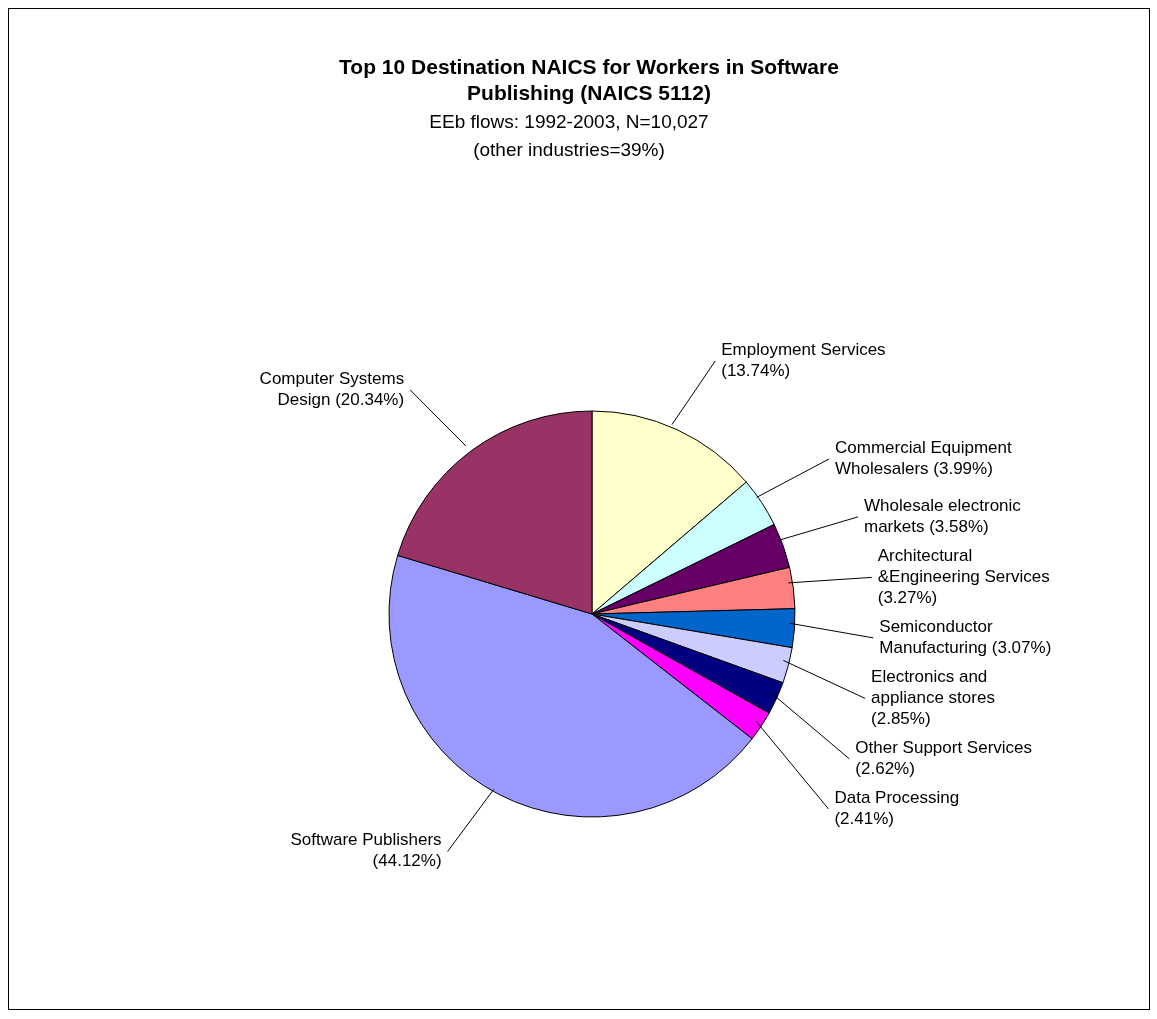 The image size is (1157, 1019). What do you see at coordinates (885, 768) in the screenshot?
I see `data-label: (2.62%)` at bounding box center [885, 768].